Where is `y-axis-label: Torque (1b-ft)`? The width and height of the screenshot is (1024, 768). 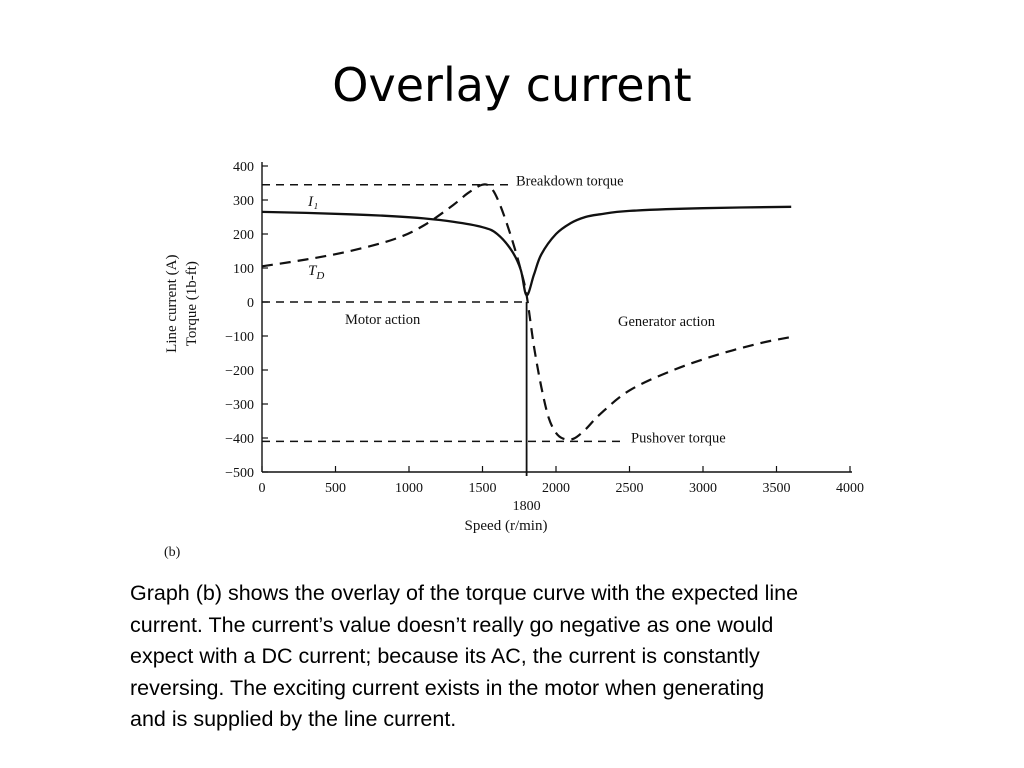 y-axis-label: Torque (1b-ft) is located at coordinates (192, 303).